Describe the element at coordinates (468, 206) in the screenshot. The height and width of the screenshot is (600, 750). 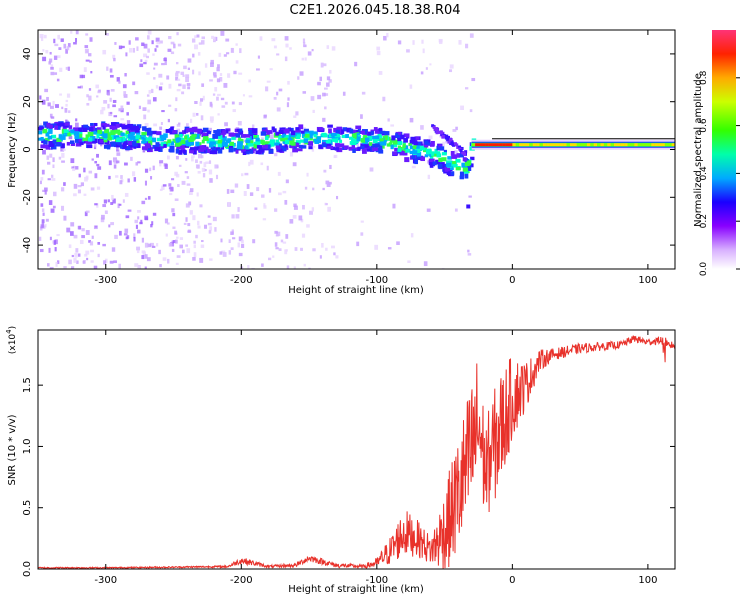
I see `outlier-pixel` at that location.